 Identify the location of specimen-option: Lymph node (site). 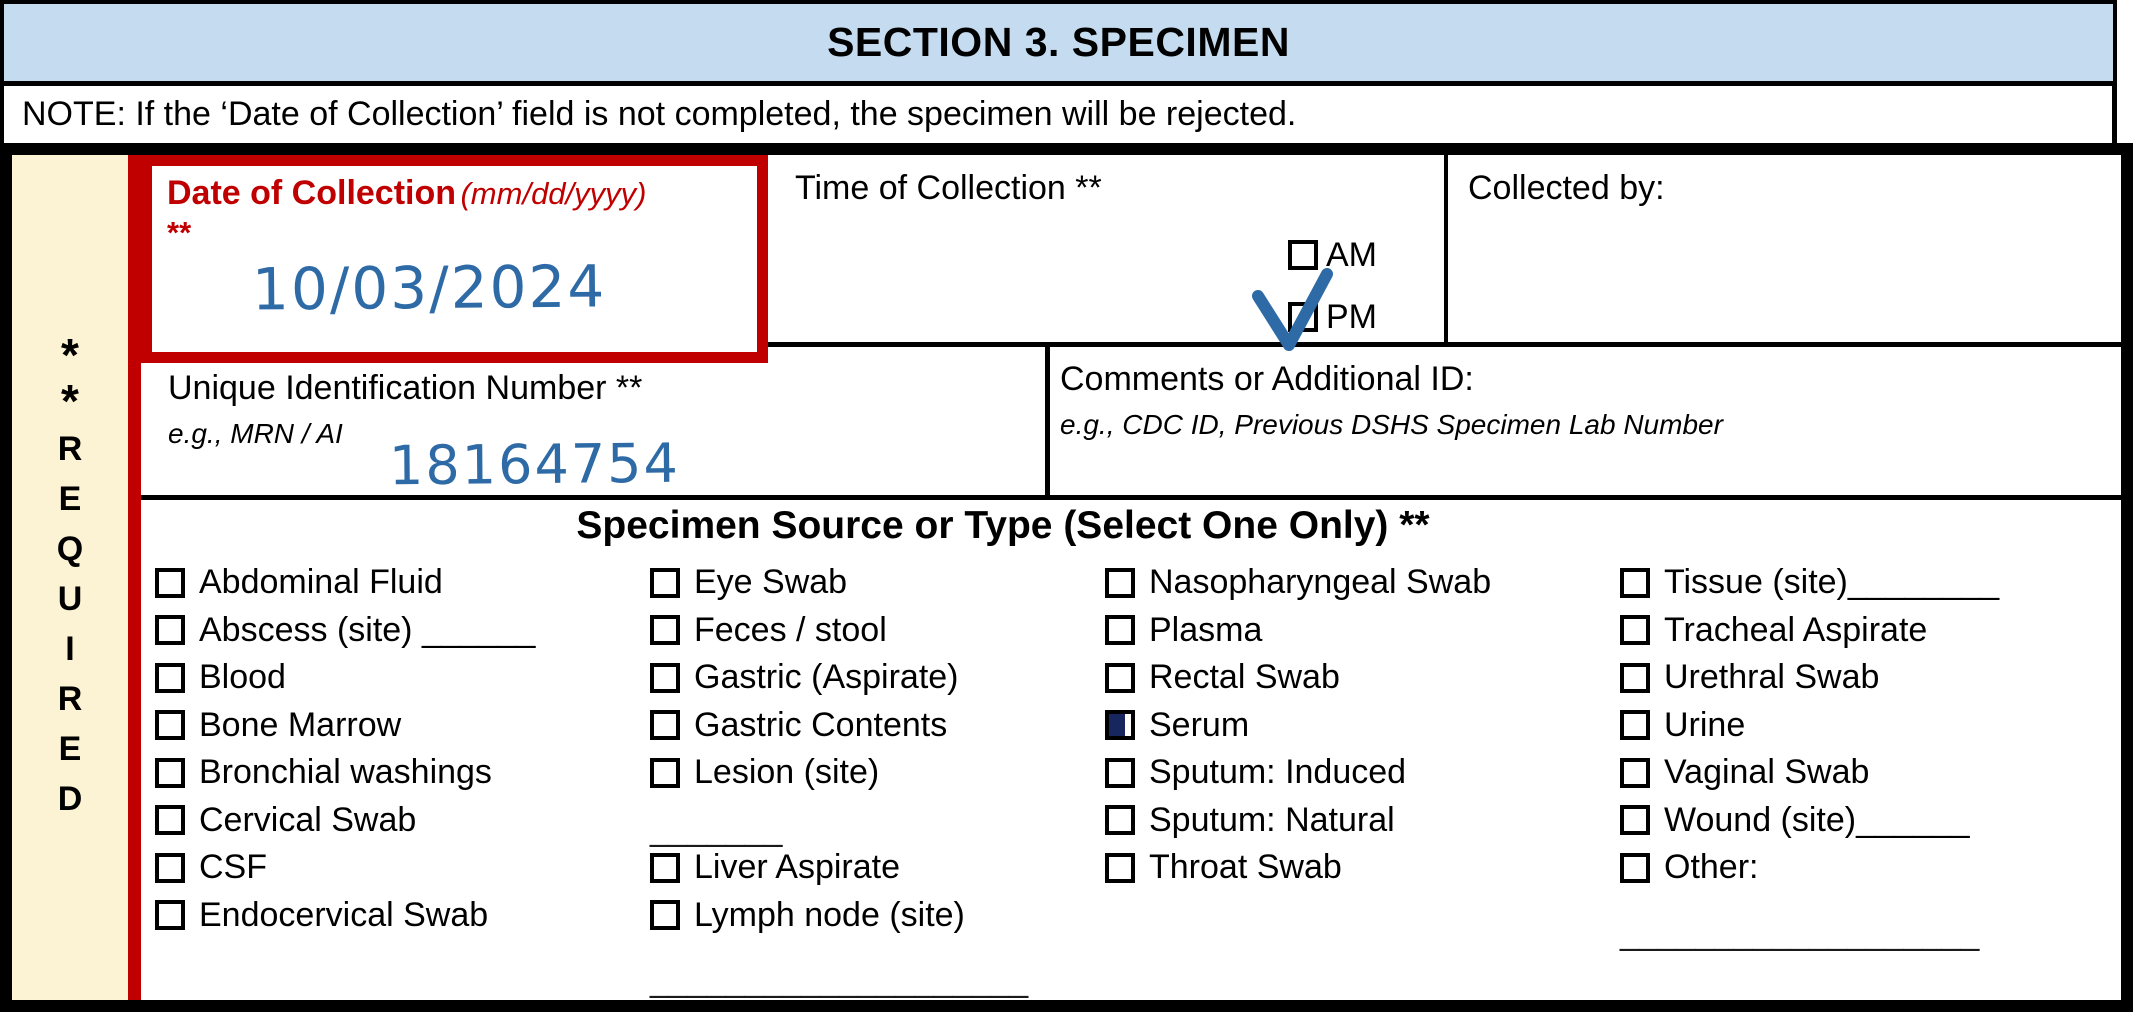
(877, 916).